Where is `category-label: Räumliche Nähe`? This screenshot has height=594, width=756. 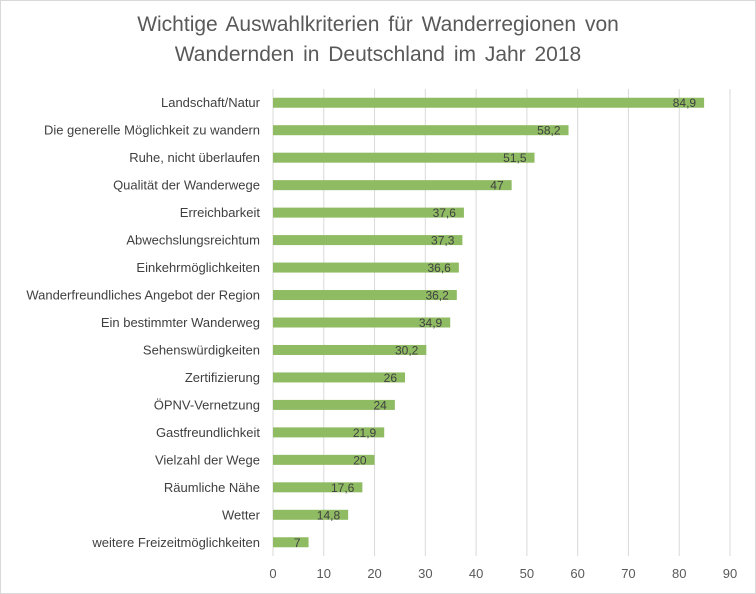 category-label: Räumliche Nähe is located at coordinates (212, 487).